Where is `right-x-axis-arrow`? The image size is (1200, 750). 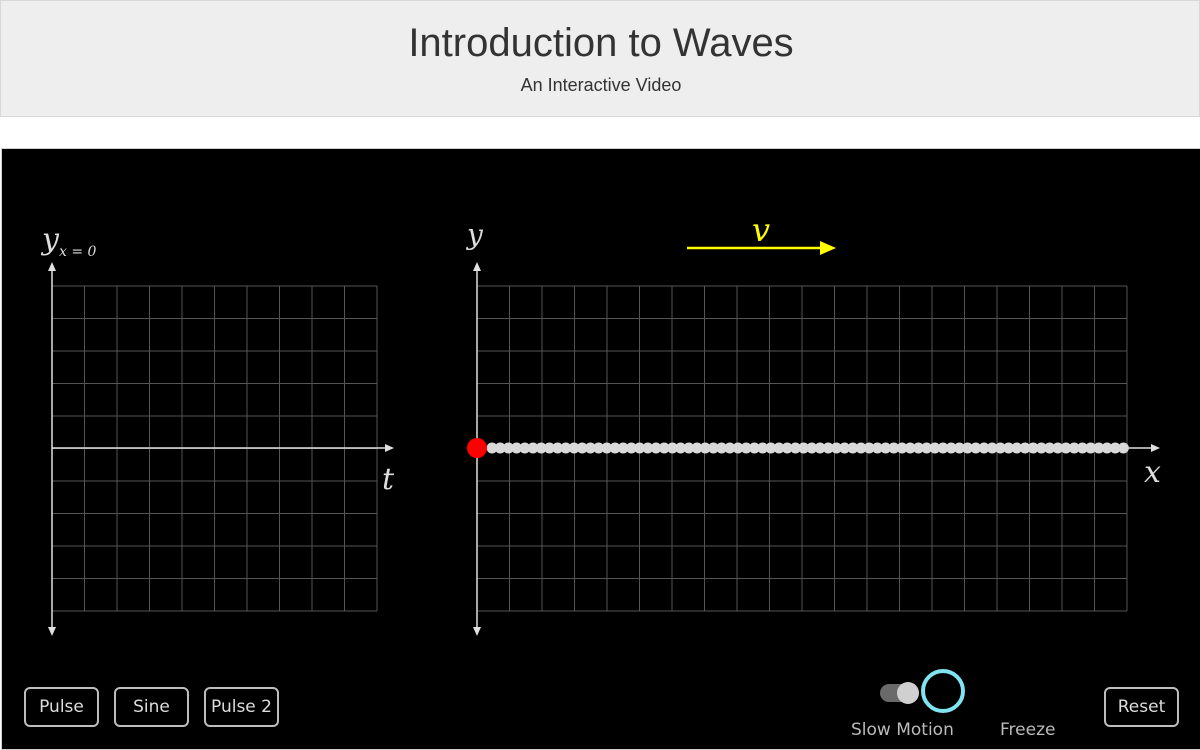
right-x-axis-arrow is located at coordinates (1155, 448).